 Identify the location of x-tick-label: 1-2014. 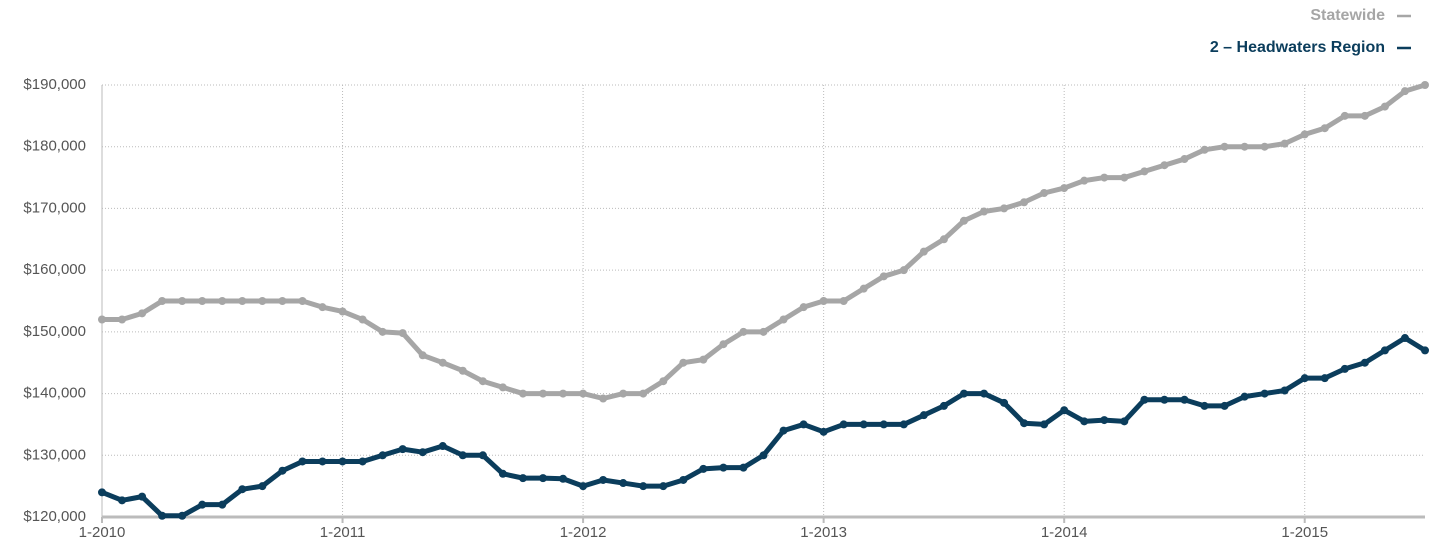
(1064, 532).